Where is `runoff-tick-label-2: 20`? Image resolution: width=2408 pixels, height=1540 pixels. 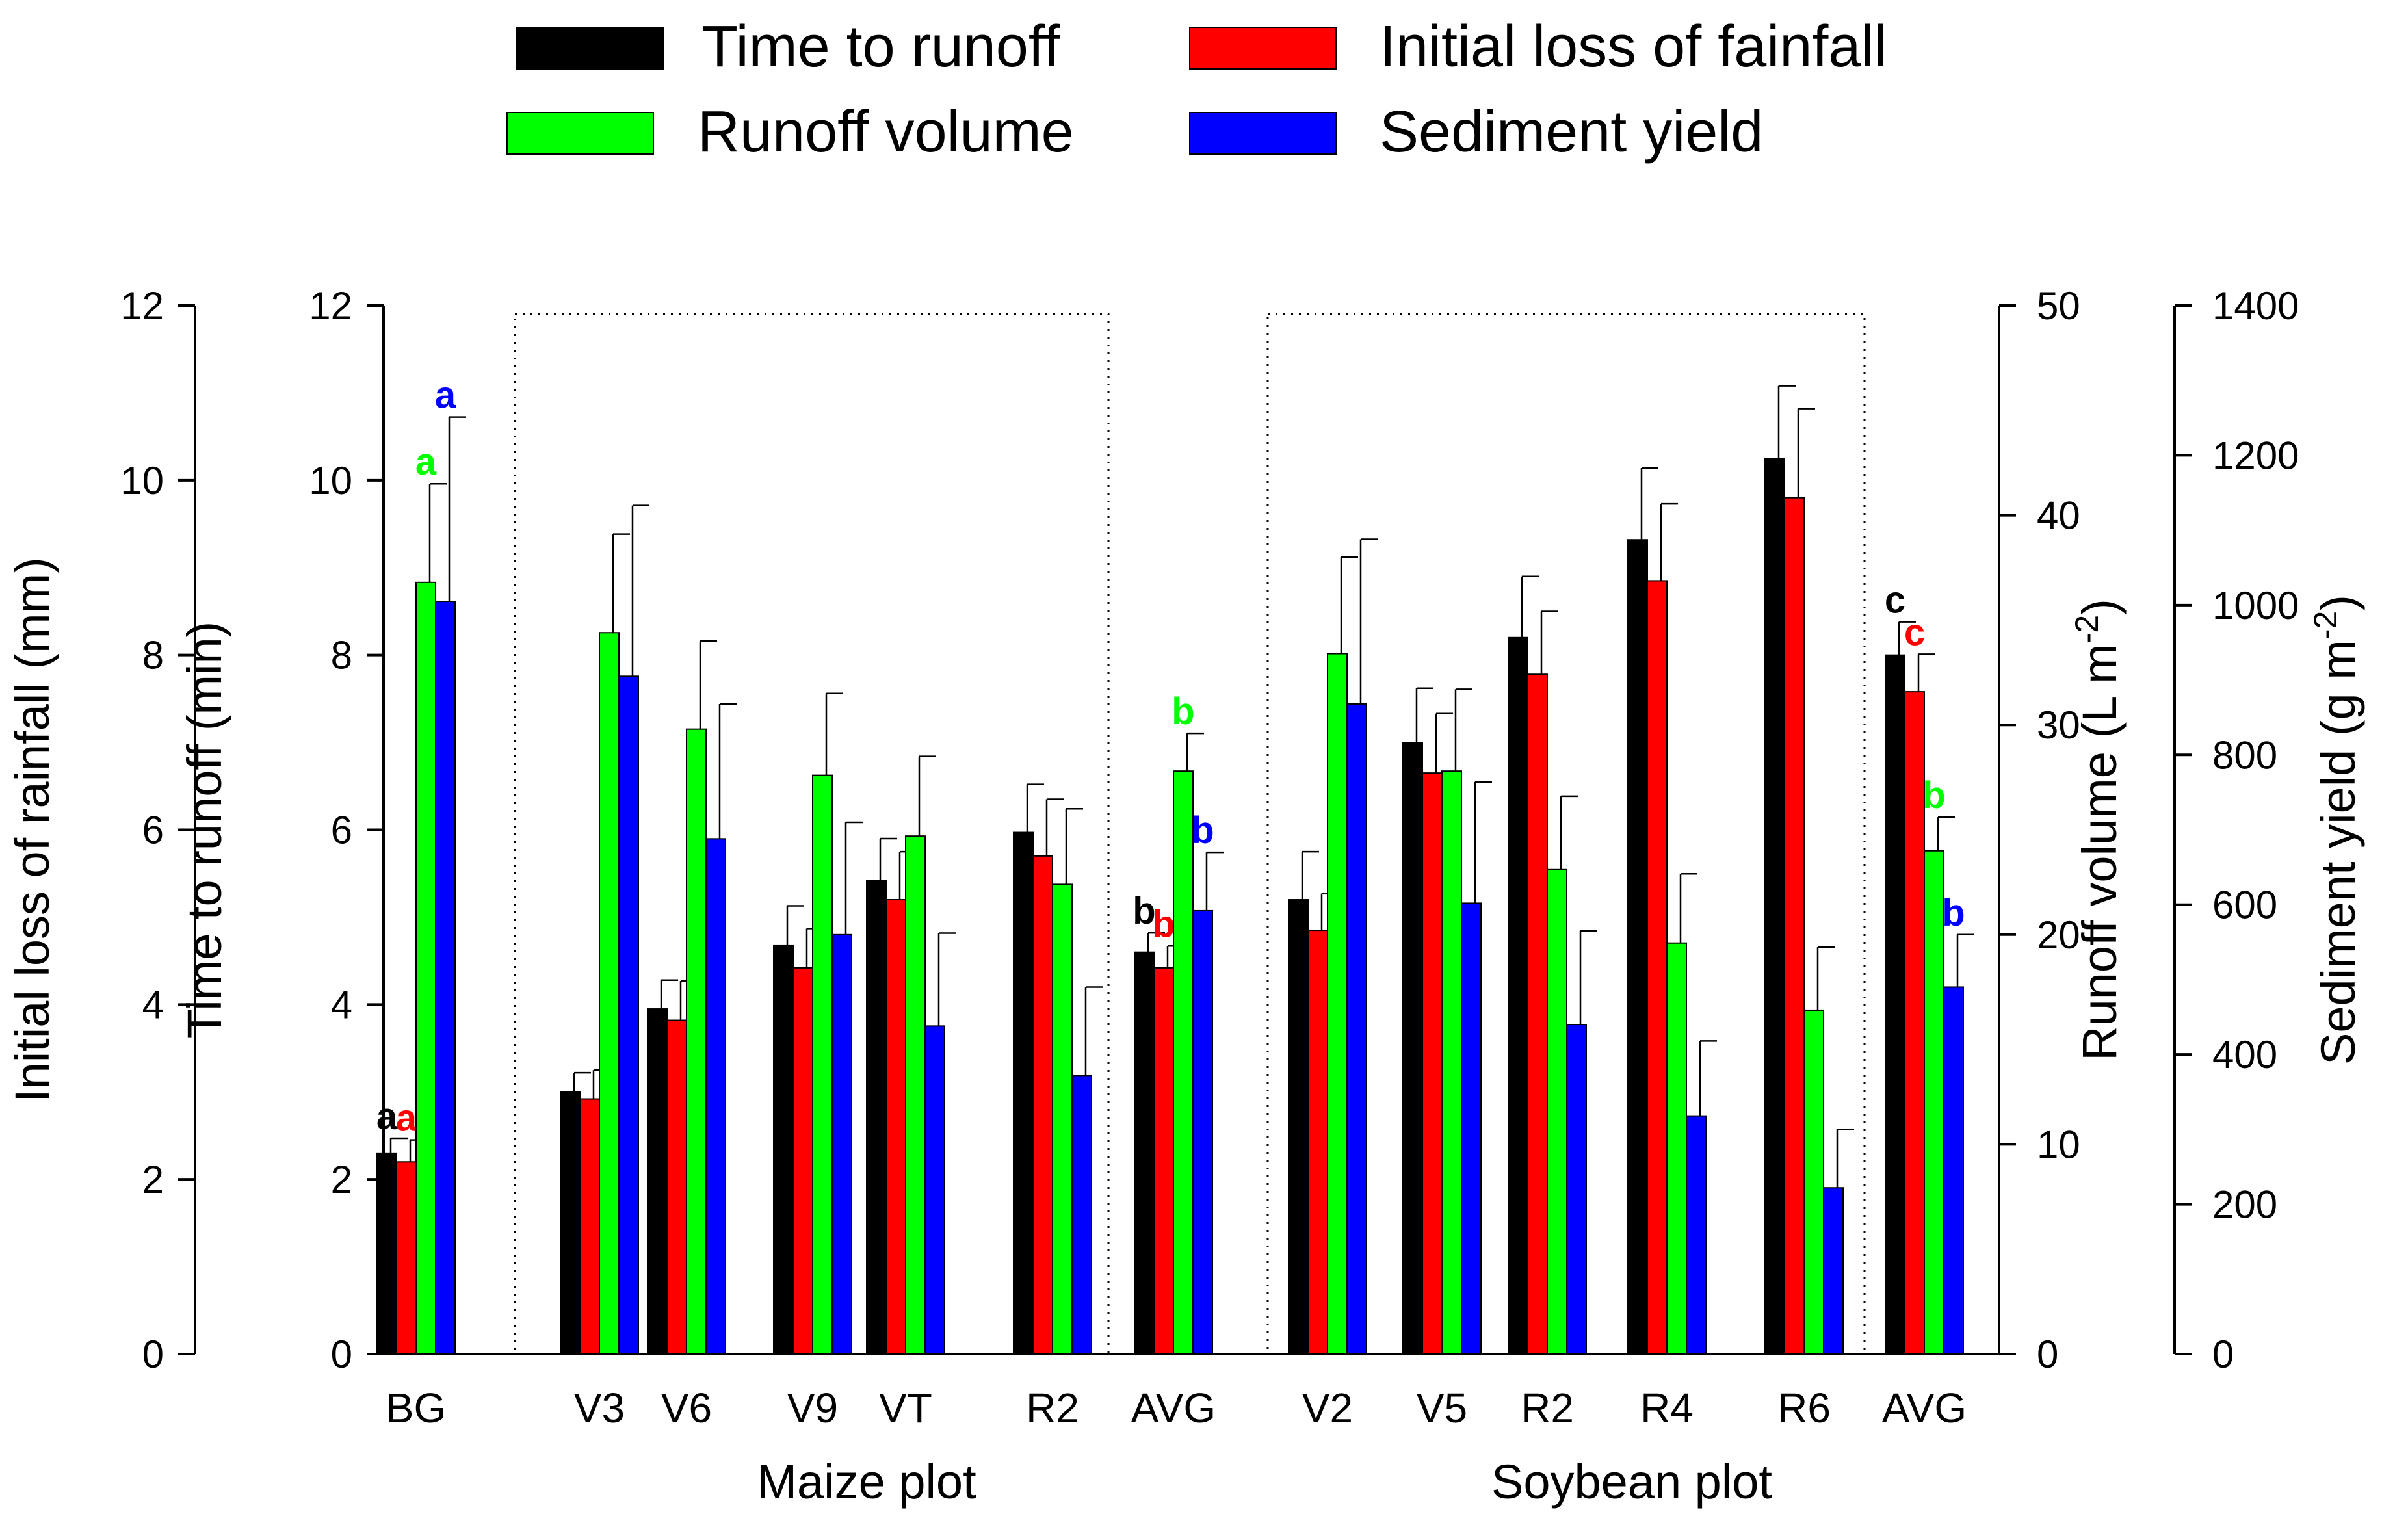
runoff-tick-label-2: 20 is located at coordinates (2058, 935).